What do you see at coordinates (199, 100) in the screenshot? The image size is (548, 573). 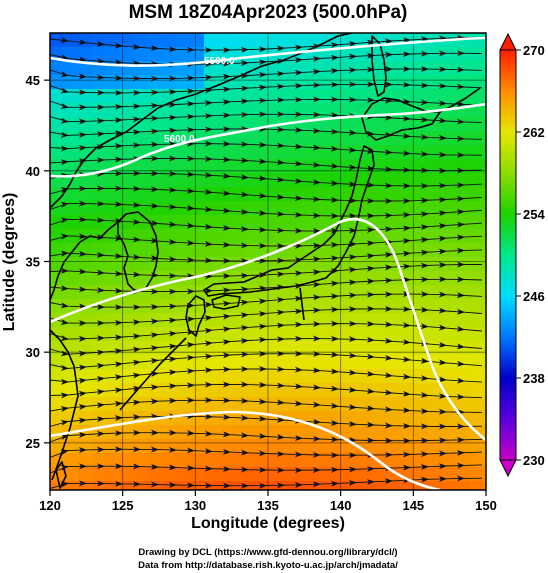 I see `contour-label-group: 5500.0 5600.0` at bounding box center [199, 100].